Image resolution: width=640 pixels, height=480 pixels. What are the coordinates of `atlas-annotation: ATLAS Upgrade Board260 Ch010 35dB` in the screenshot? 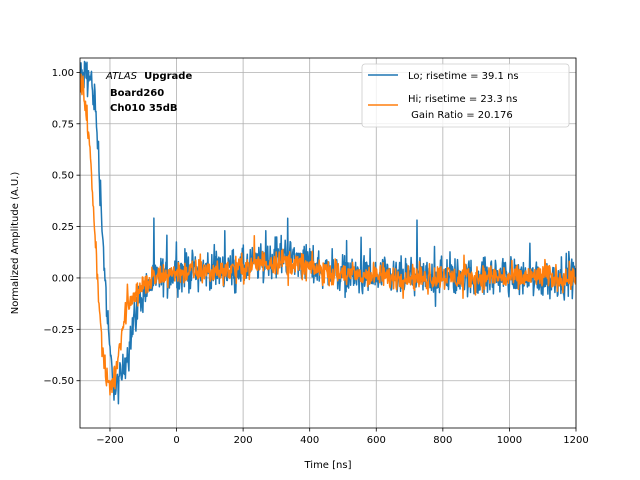 It's located at (148, 92).